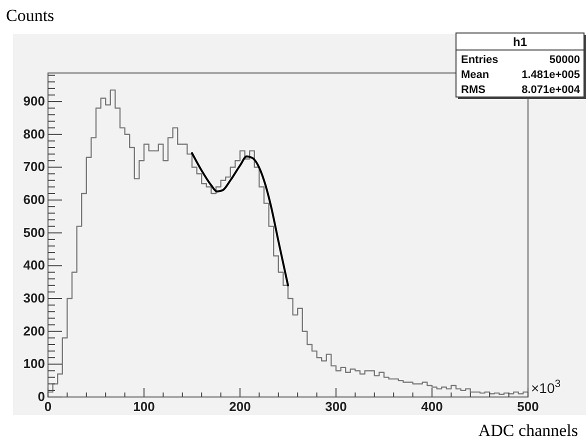 This screenshot has width=586, height=441. What do you see at coordinates (34, 330) in the screenshot?
I see `y-tick-label: 200` at bounding box center [34, 330].